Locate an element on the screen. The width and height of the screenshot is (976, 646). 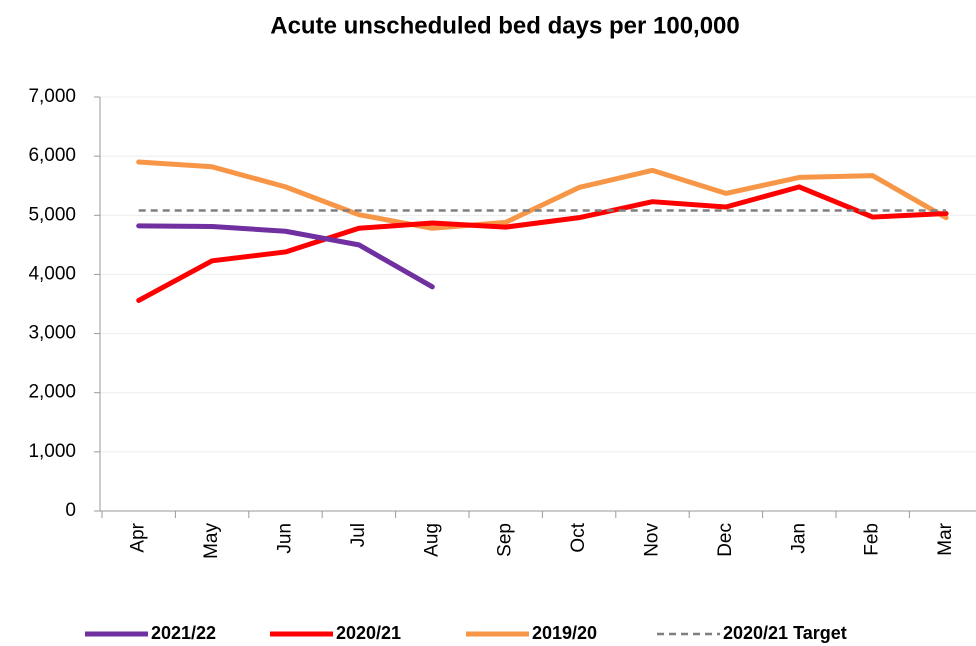
y-tick-label: 1,000 is located at coordinates (52, 451).